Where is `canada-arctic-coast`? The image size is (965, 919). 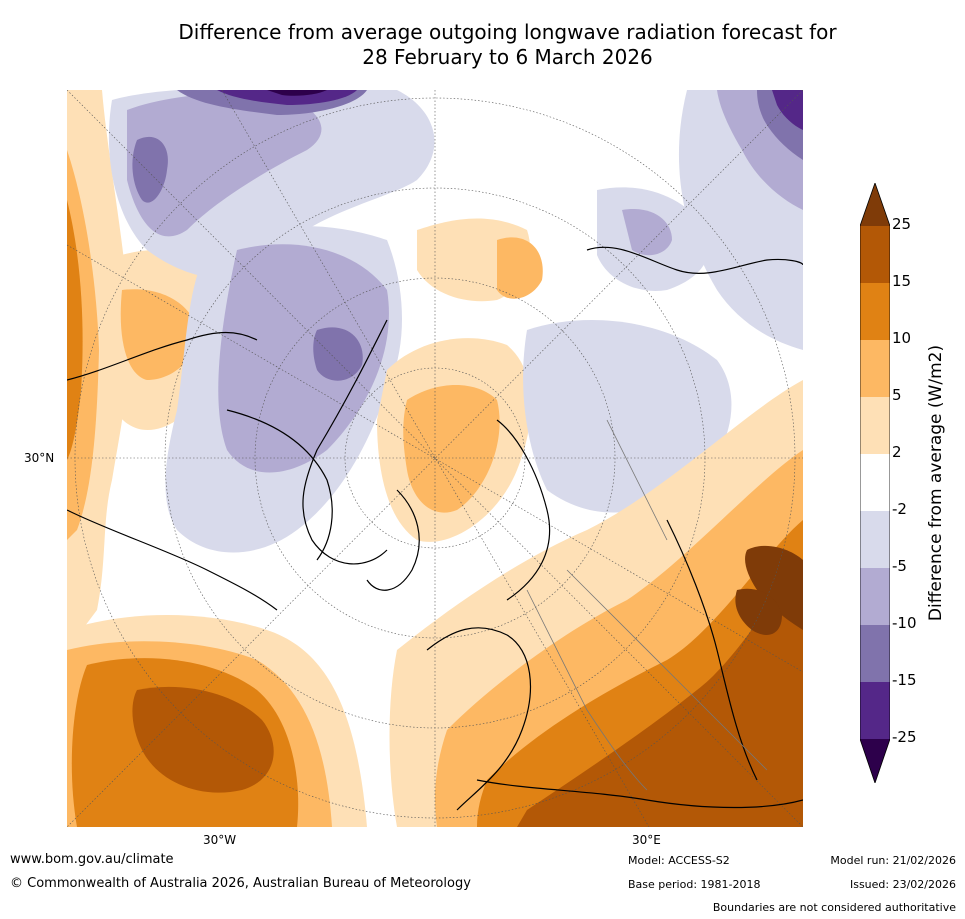
canada-arctic-coast is located at coordinates (279, 485).